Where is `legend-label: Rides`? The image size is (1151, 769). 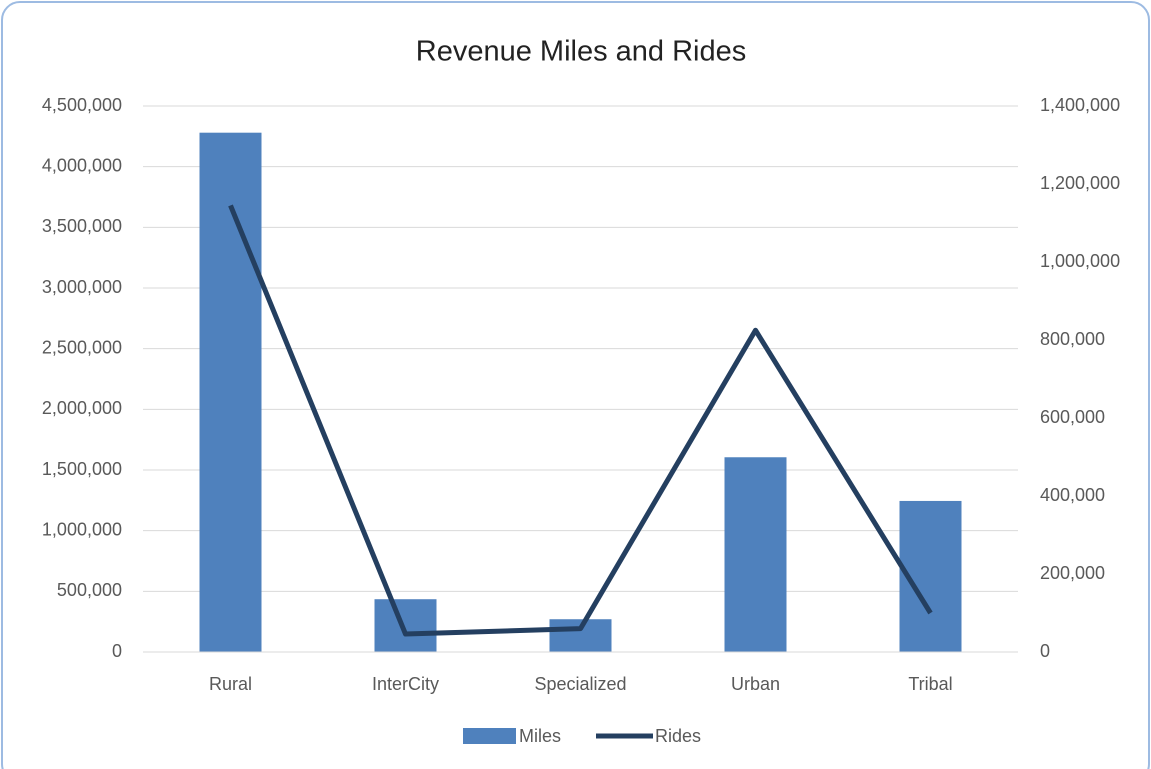 legend-label: Rides is located at coordinates (678, 736).